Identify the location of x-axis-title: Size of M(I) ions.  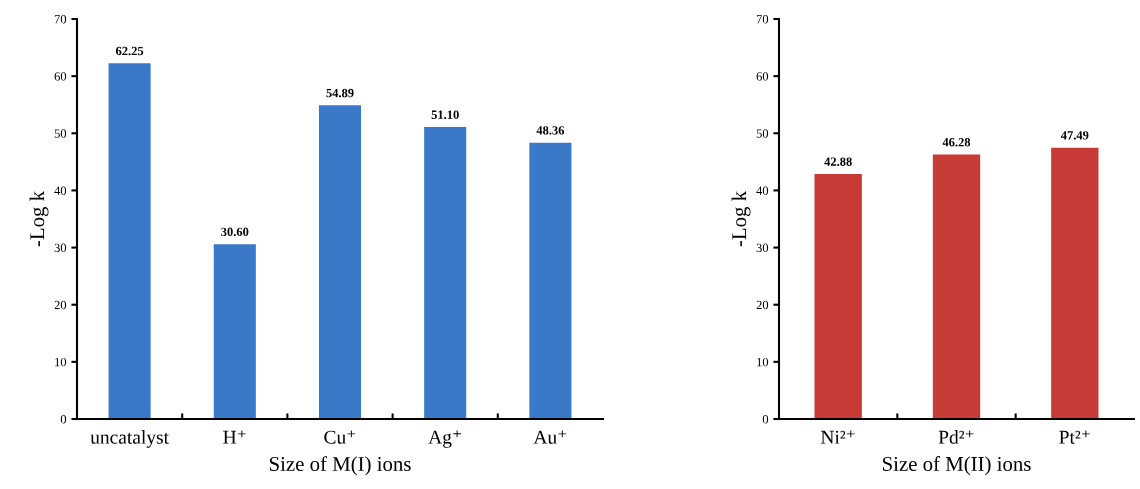
(340, 466).